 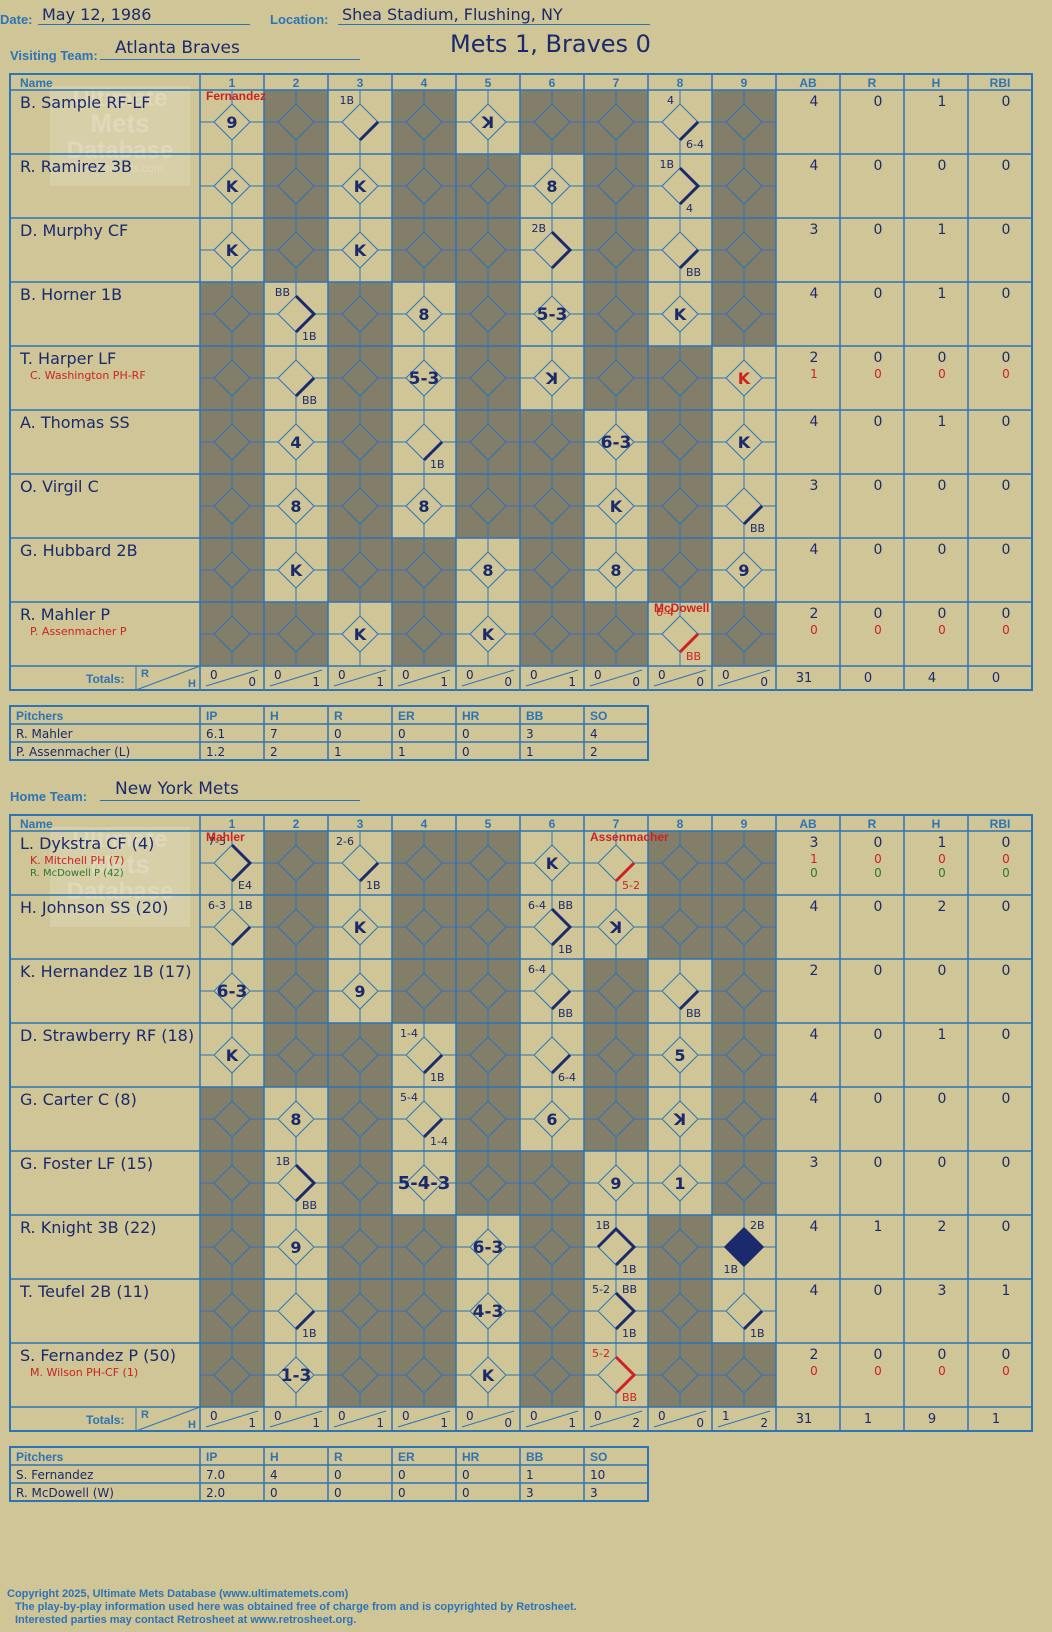 I want to click on play-note: BB, so click(x=309, y=400).